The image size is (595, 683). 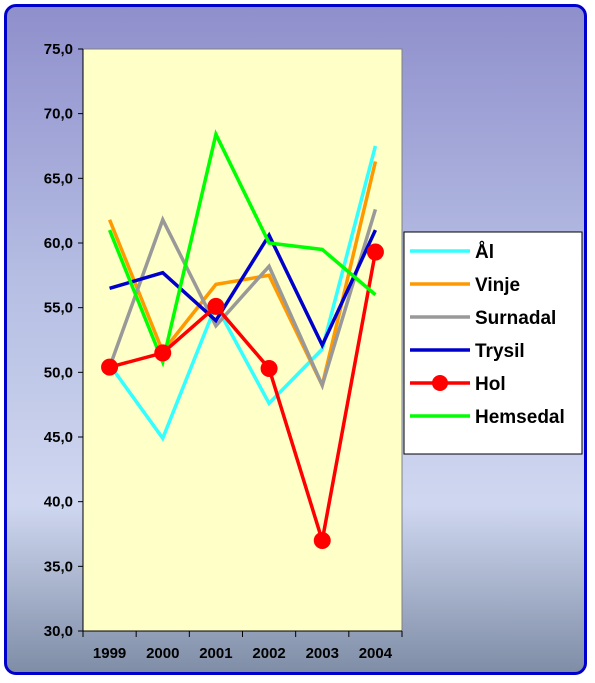 I want to click on series-line-trysil, so click(x=243, y=289).